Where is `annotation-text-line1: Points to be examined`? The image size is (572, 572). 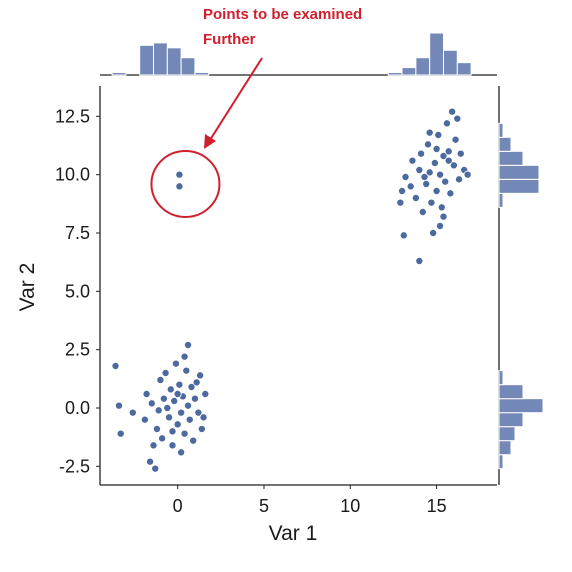
annotation-text-line1: Points to be examined is located at coordinates (282, 14).